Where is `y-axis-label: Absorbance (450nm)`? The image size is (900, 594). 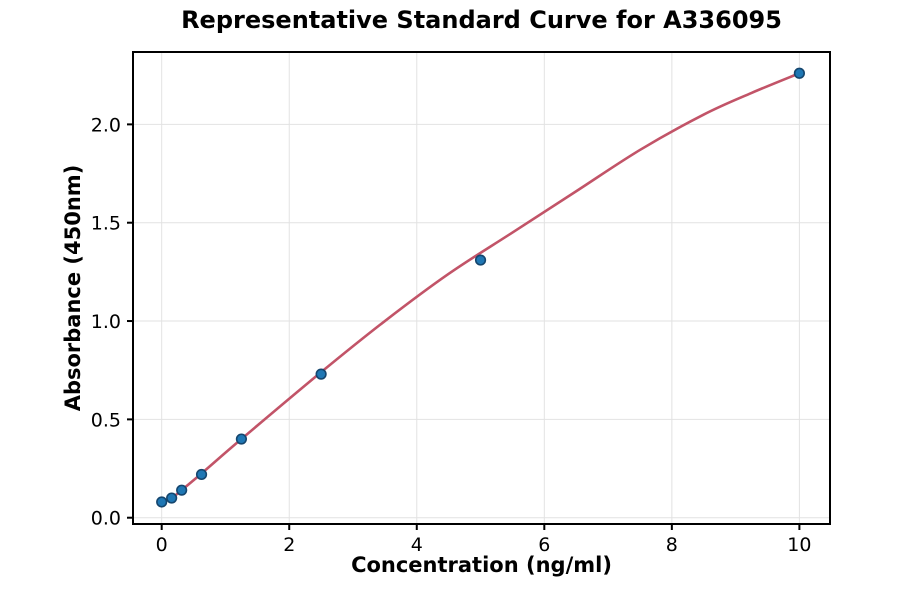 y-axis-label: Absorbance (450nm) is located at coordinates (73, 288).